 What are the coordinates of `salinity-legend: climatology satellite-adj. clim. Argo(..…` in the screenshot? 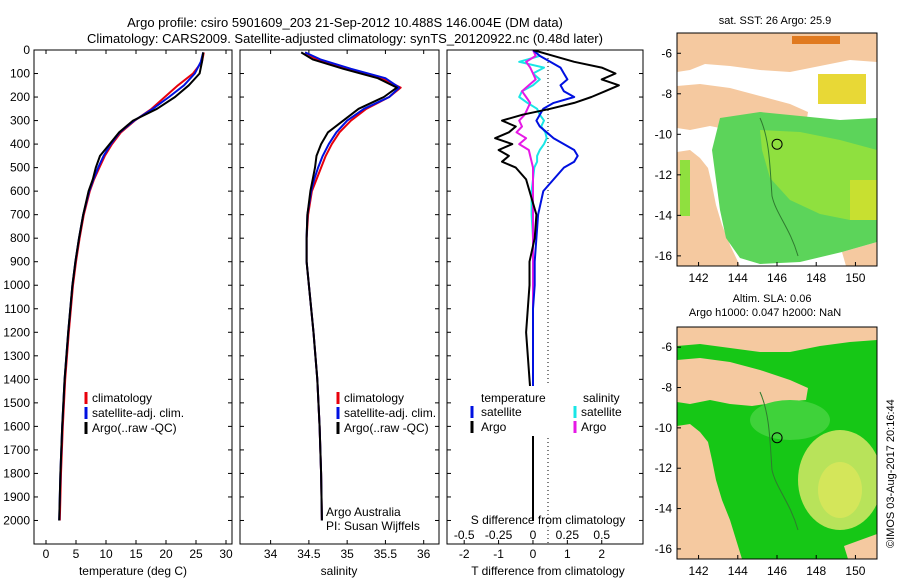 It's located at (386, 413).